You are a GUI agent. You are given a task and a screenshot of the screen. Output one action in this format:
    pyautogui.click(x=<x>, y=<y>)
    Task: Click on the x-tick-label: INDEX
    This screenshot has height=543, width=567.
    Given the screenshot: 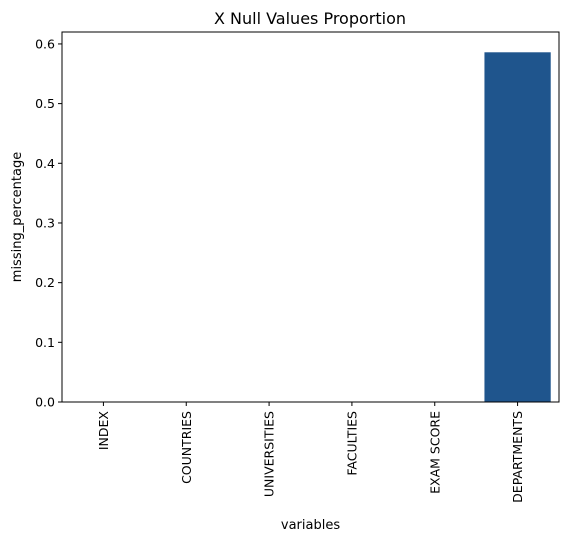 What is the action you would take?
    pyautogui.click(x=103, y=431)
    